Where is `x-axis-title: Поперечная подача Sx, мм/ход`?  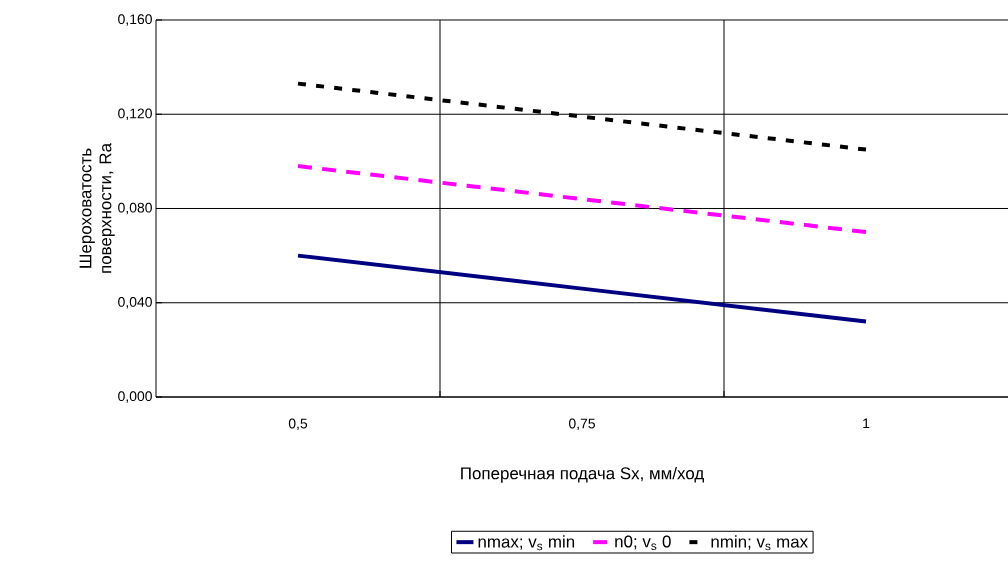 x-axis-title: Поперечная подача Sx, мм/ход is located at coordinates (582, 474).